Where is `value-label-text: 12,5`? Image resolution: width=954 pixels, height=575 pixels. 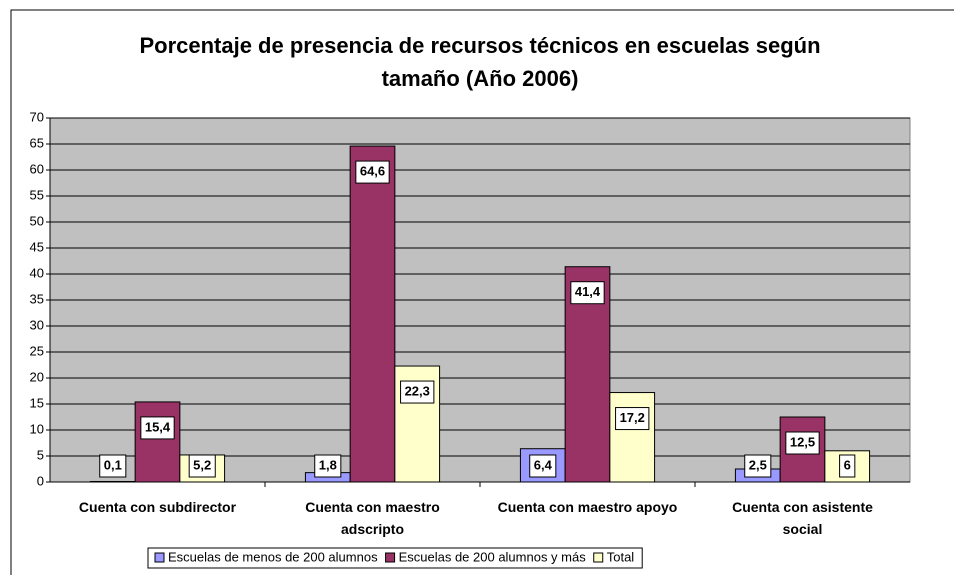 value-label-text: 12,5 is located at coordinates (802, 441).